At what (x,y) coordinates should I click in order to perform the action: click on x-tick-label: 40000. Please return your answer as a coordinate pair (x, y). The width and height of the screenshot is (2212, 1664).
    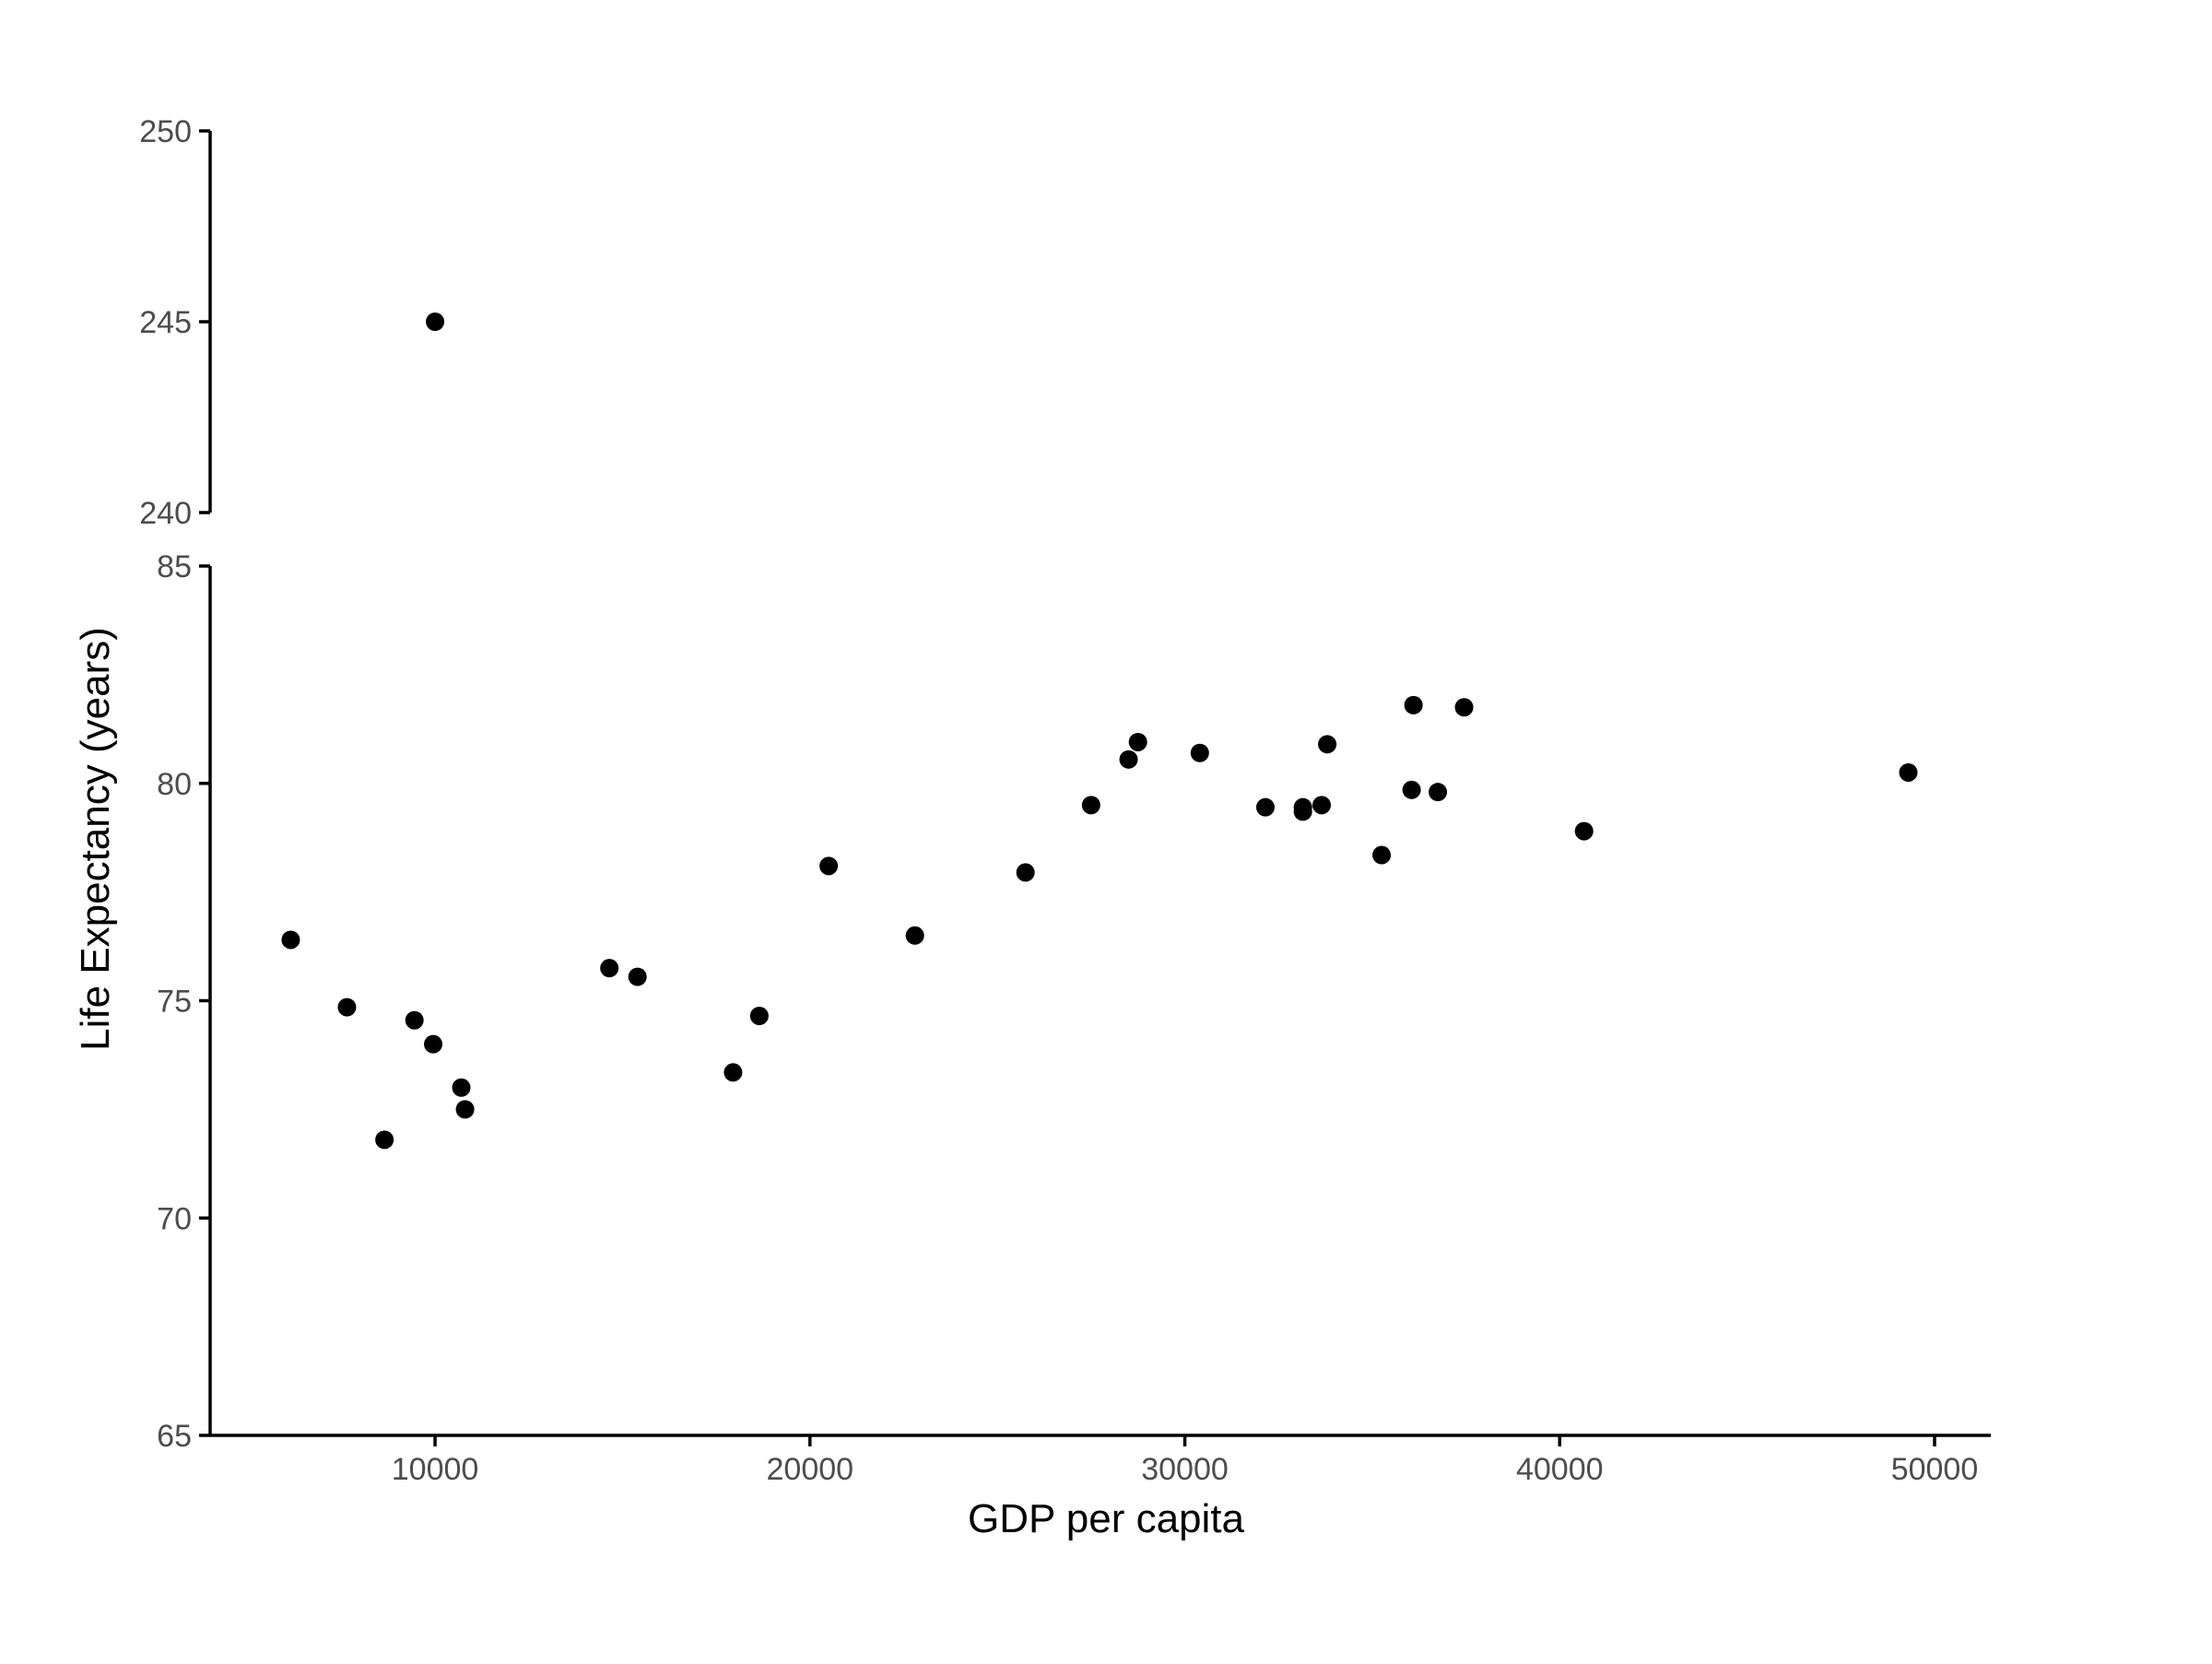
    Looking at the image, I should click on (1560, 1469).